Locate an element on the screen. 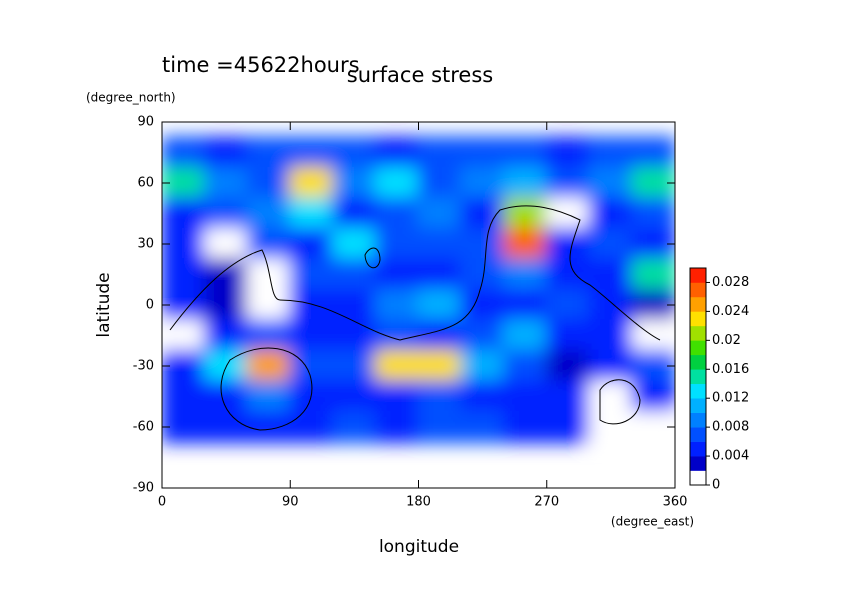 Image resolution: width=842 pixels, height=595 pixels. y-tick-label: 60 is located at coordinates (145, 183).